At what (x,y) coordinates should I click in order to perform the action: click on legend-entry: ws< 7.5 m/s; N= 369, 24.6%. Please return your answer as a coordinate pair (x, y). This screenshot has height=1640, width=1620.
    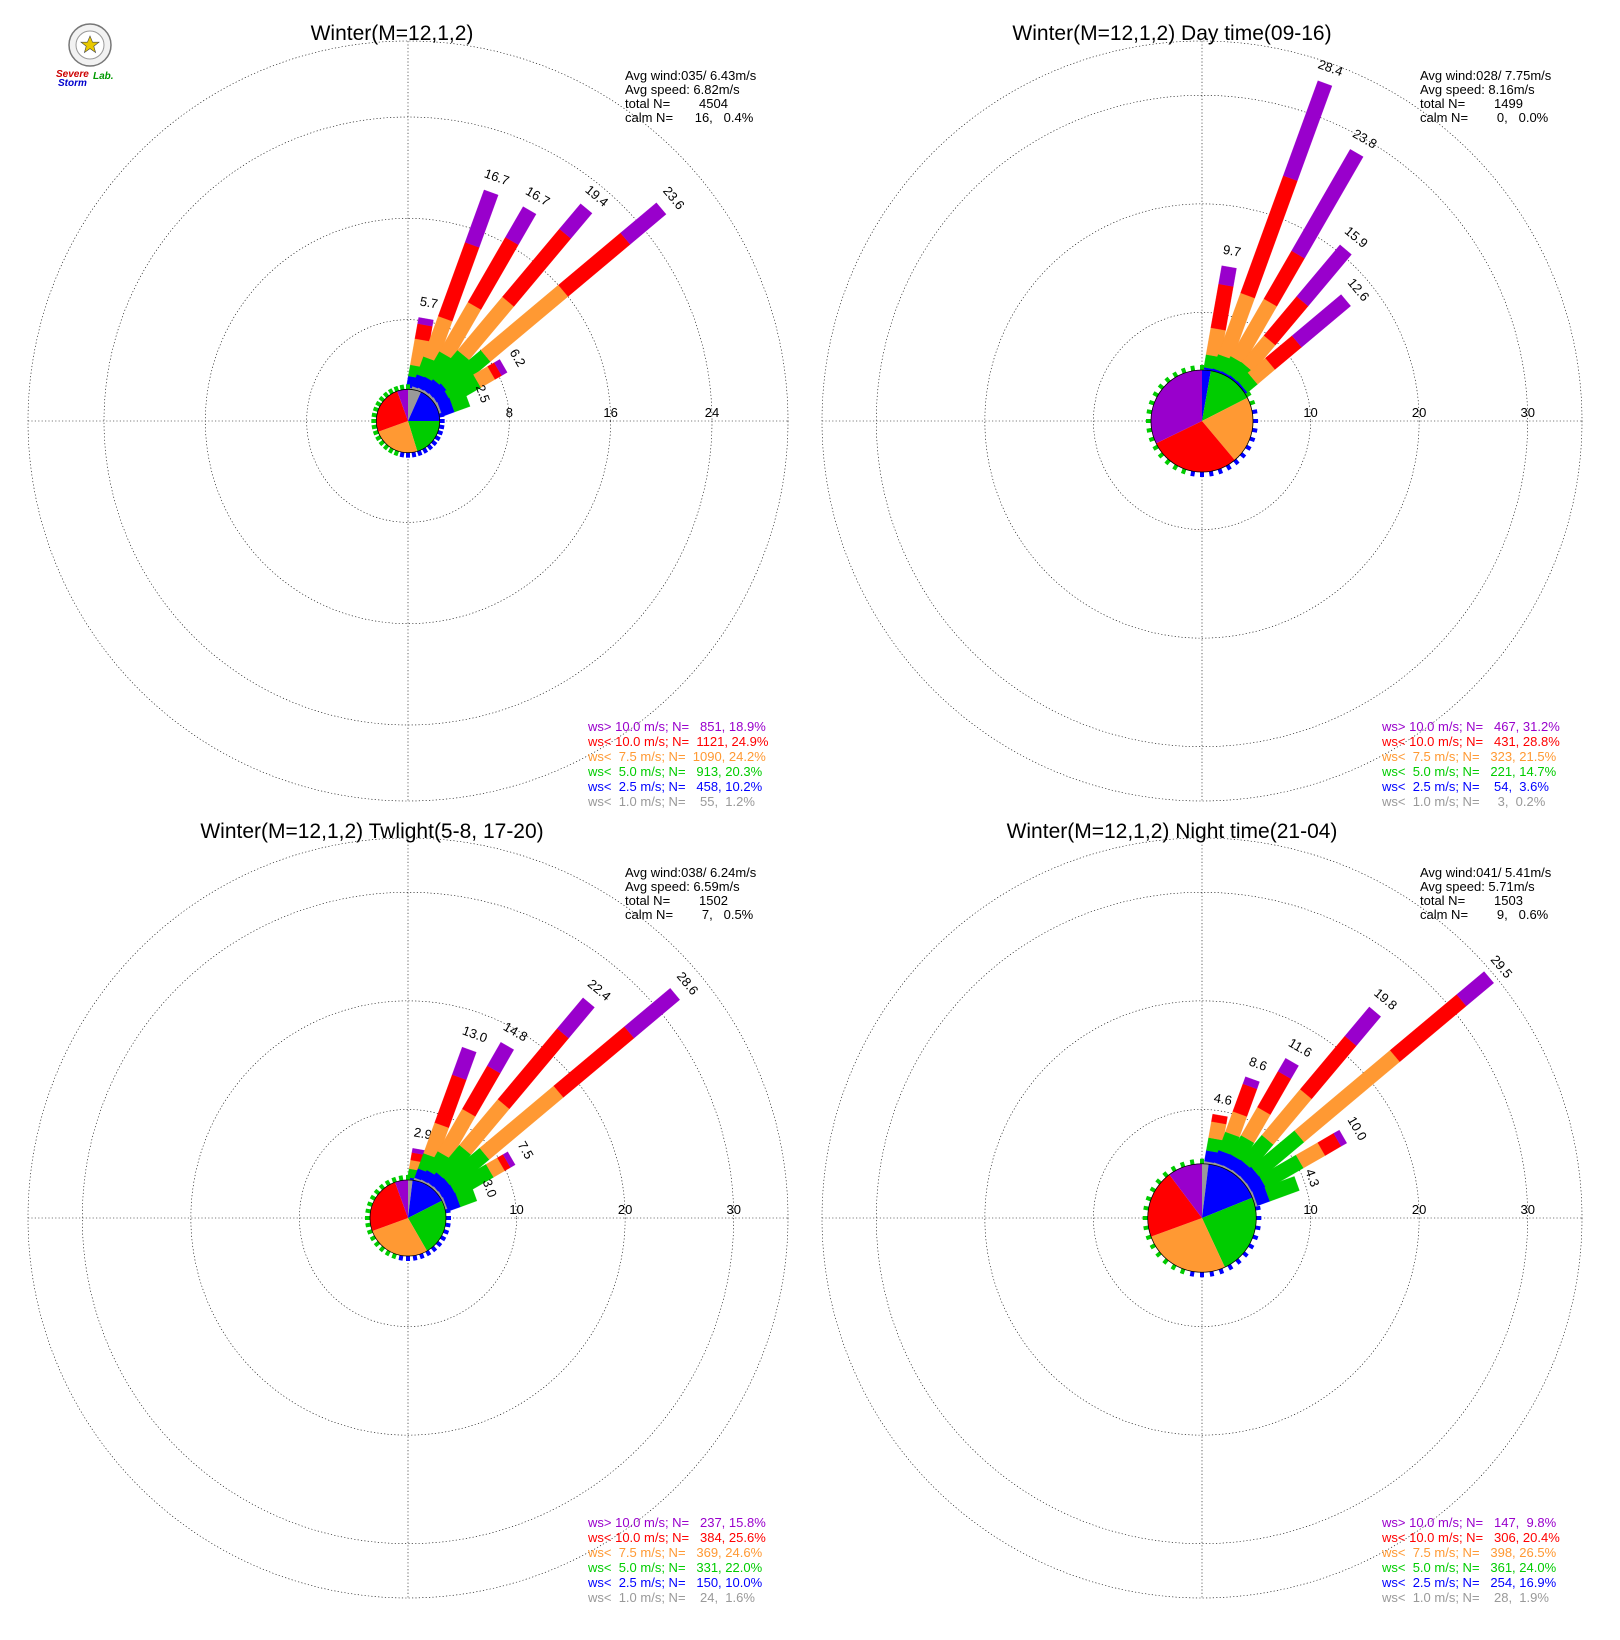
    Looking at the image, I should click on (675, 1552).